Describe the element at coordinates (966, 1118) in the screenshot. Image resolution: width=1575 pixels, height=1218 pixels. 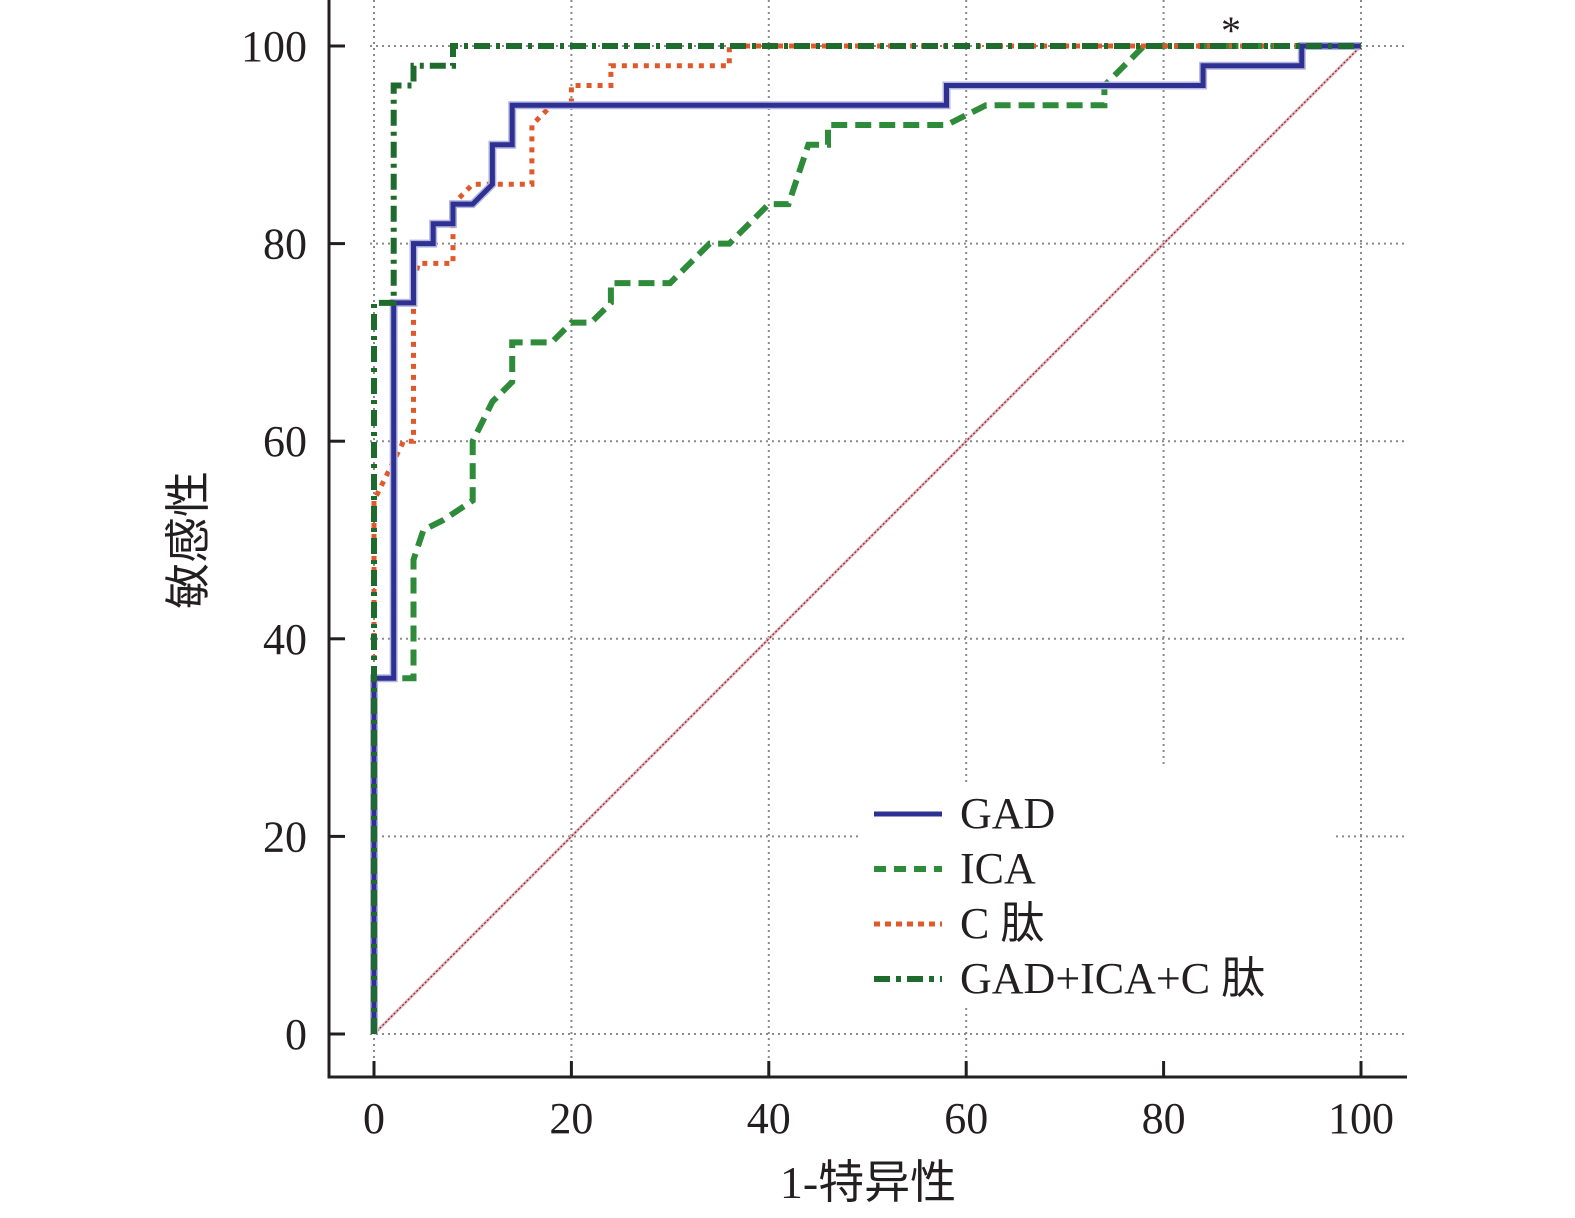
I see `x-tick-label: 60` at that location.